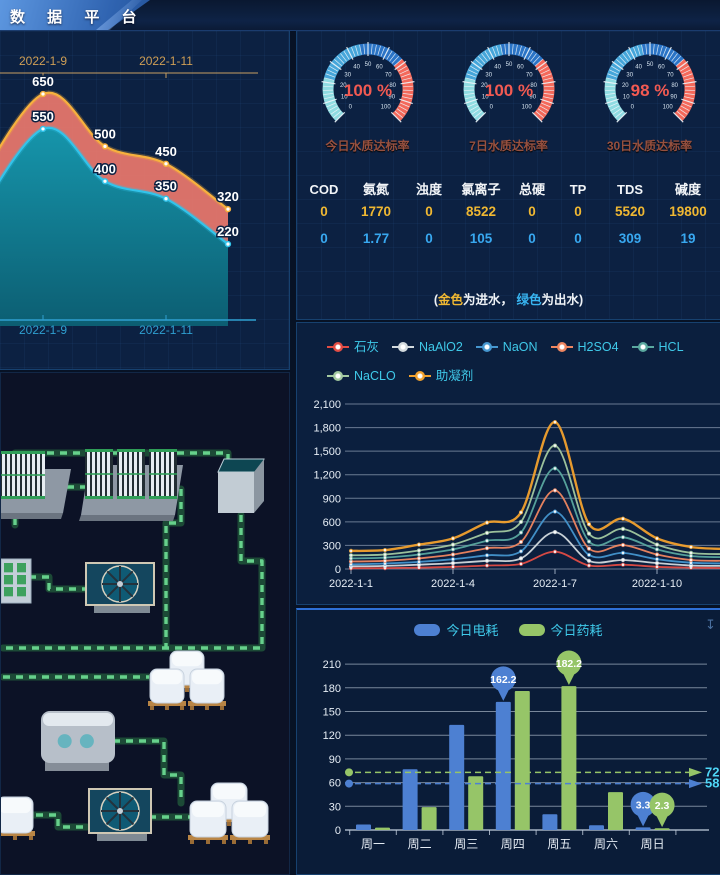 This screenshot has width=720, height=875. I want to click on svg-text: 150, so click(332, 713).